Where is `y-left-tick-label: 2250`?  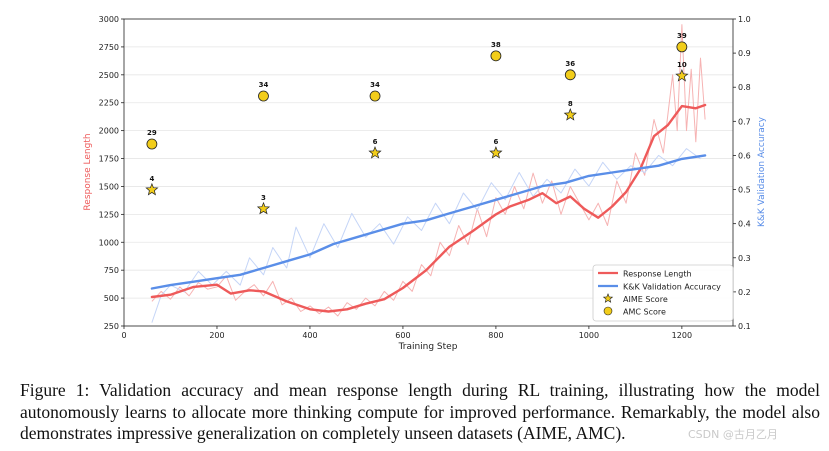 y-left-tick-label: 2250 is located at coordinates (109, 103).